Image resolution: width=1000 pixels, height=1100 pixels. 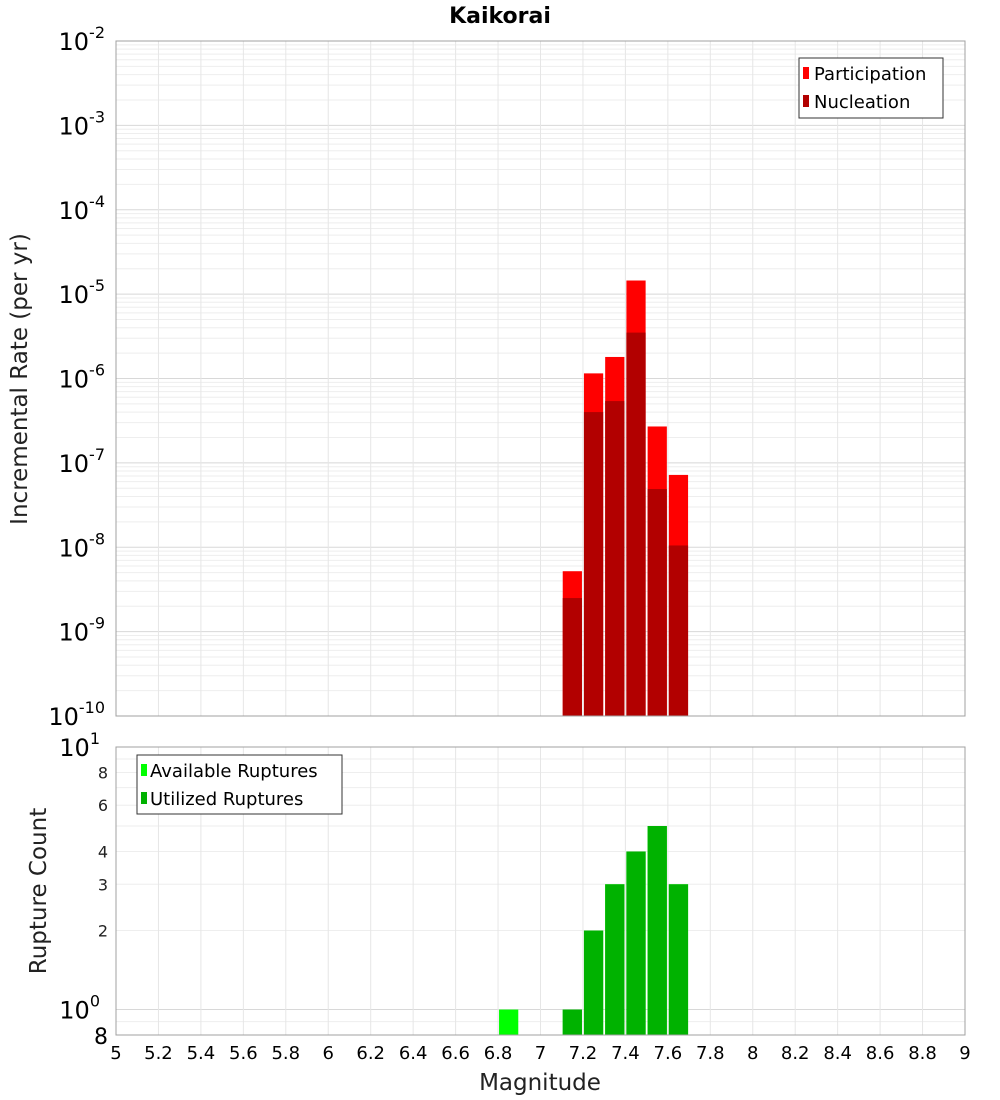 What do you see at coordinates (144, 798) in the screenshot?
I see `legend-swatch-utilized` at bounding box center [144, 798].